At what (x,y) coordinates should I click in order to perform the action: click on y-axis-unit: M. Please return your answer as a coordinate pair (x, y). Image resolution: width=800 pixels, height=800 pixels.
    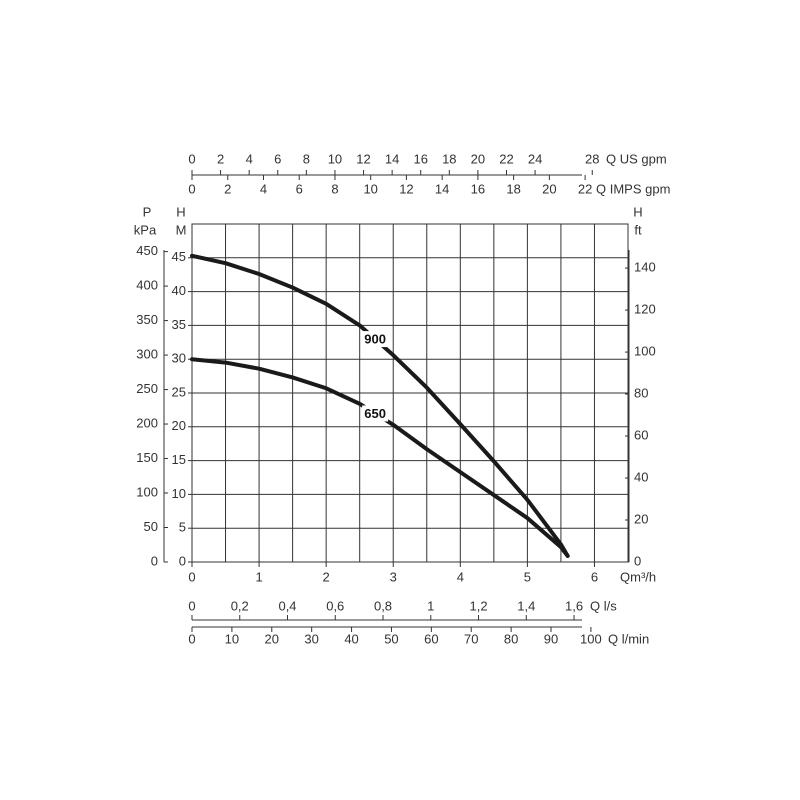
    Looking at the image, I should click on (181, 229).